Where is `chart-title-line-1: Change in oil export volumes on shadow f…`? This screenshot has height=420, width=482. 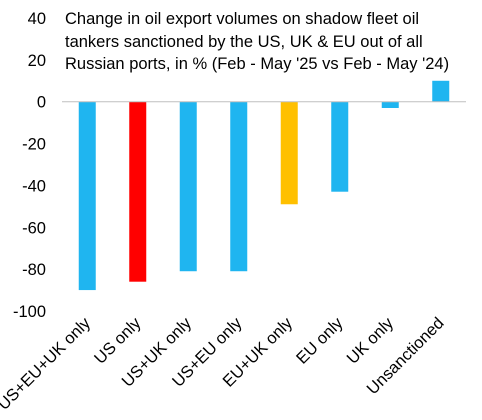
chart-title-line-1: Change in oil export volumes on shadow f… is located at coordinates (242, 19).